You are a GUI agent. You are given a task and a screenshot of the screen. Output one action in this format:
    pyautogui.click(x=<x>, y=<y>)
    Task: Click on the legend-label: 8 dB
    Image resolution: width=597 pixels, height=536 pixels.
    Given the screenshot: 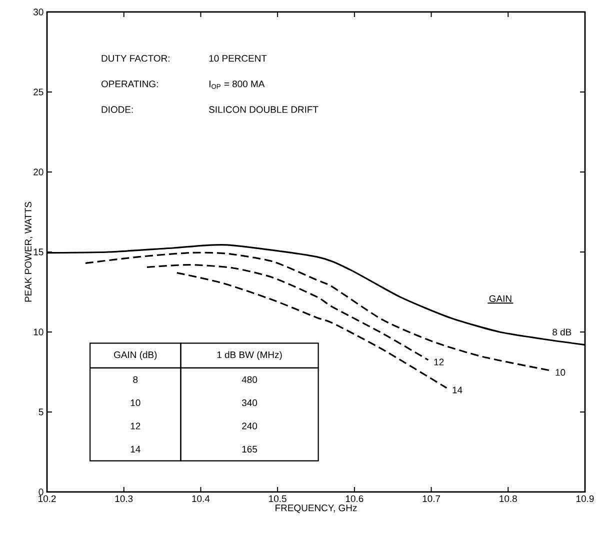 What is the action you would take?
    pyautogui.click(x=562, y=332)
    